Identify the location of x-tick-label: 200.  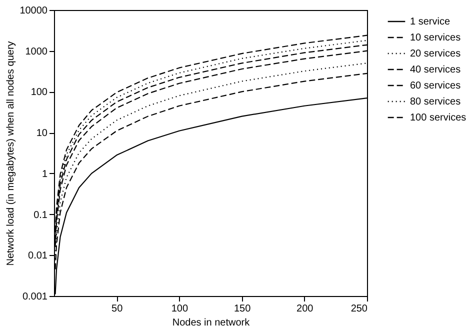
(305, 309).